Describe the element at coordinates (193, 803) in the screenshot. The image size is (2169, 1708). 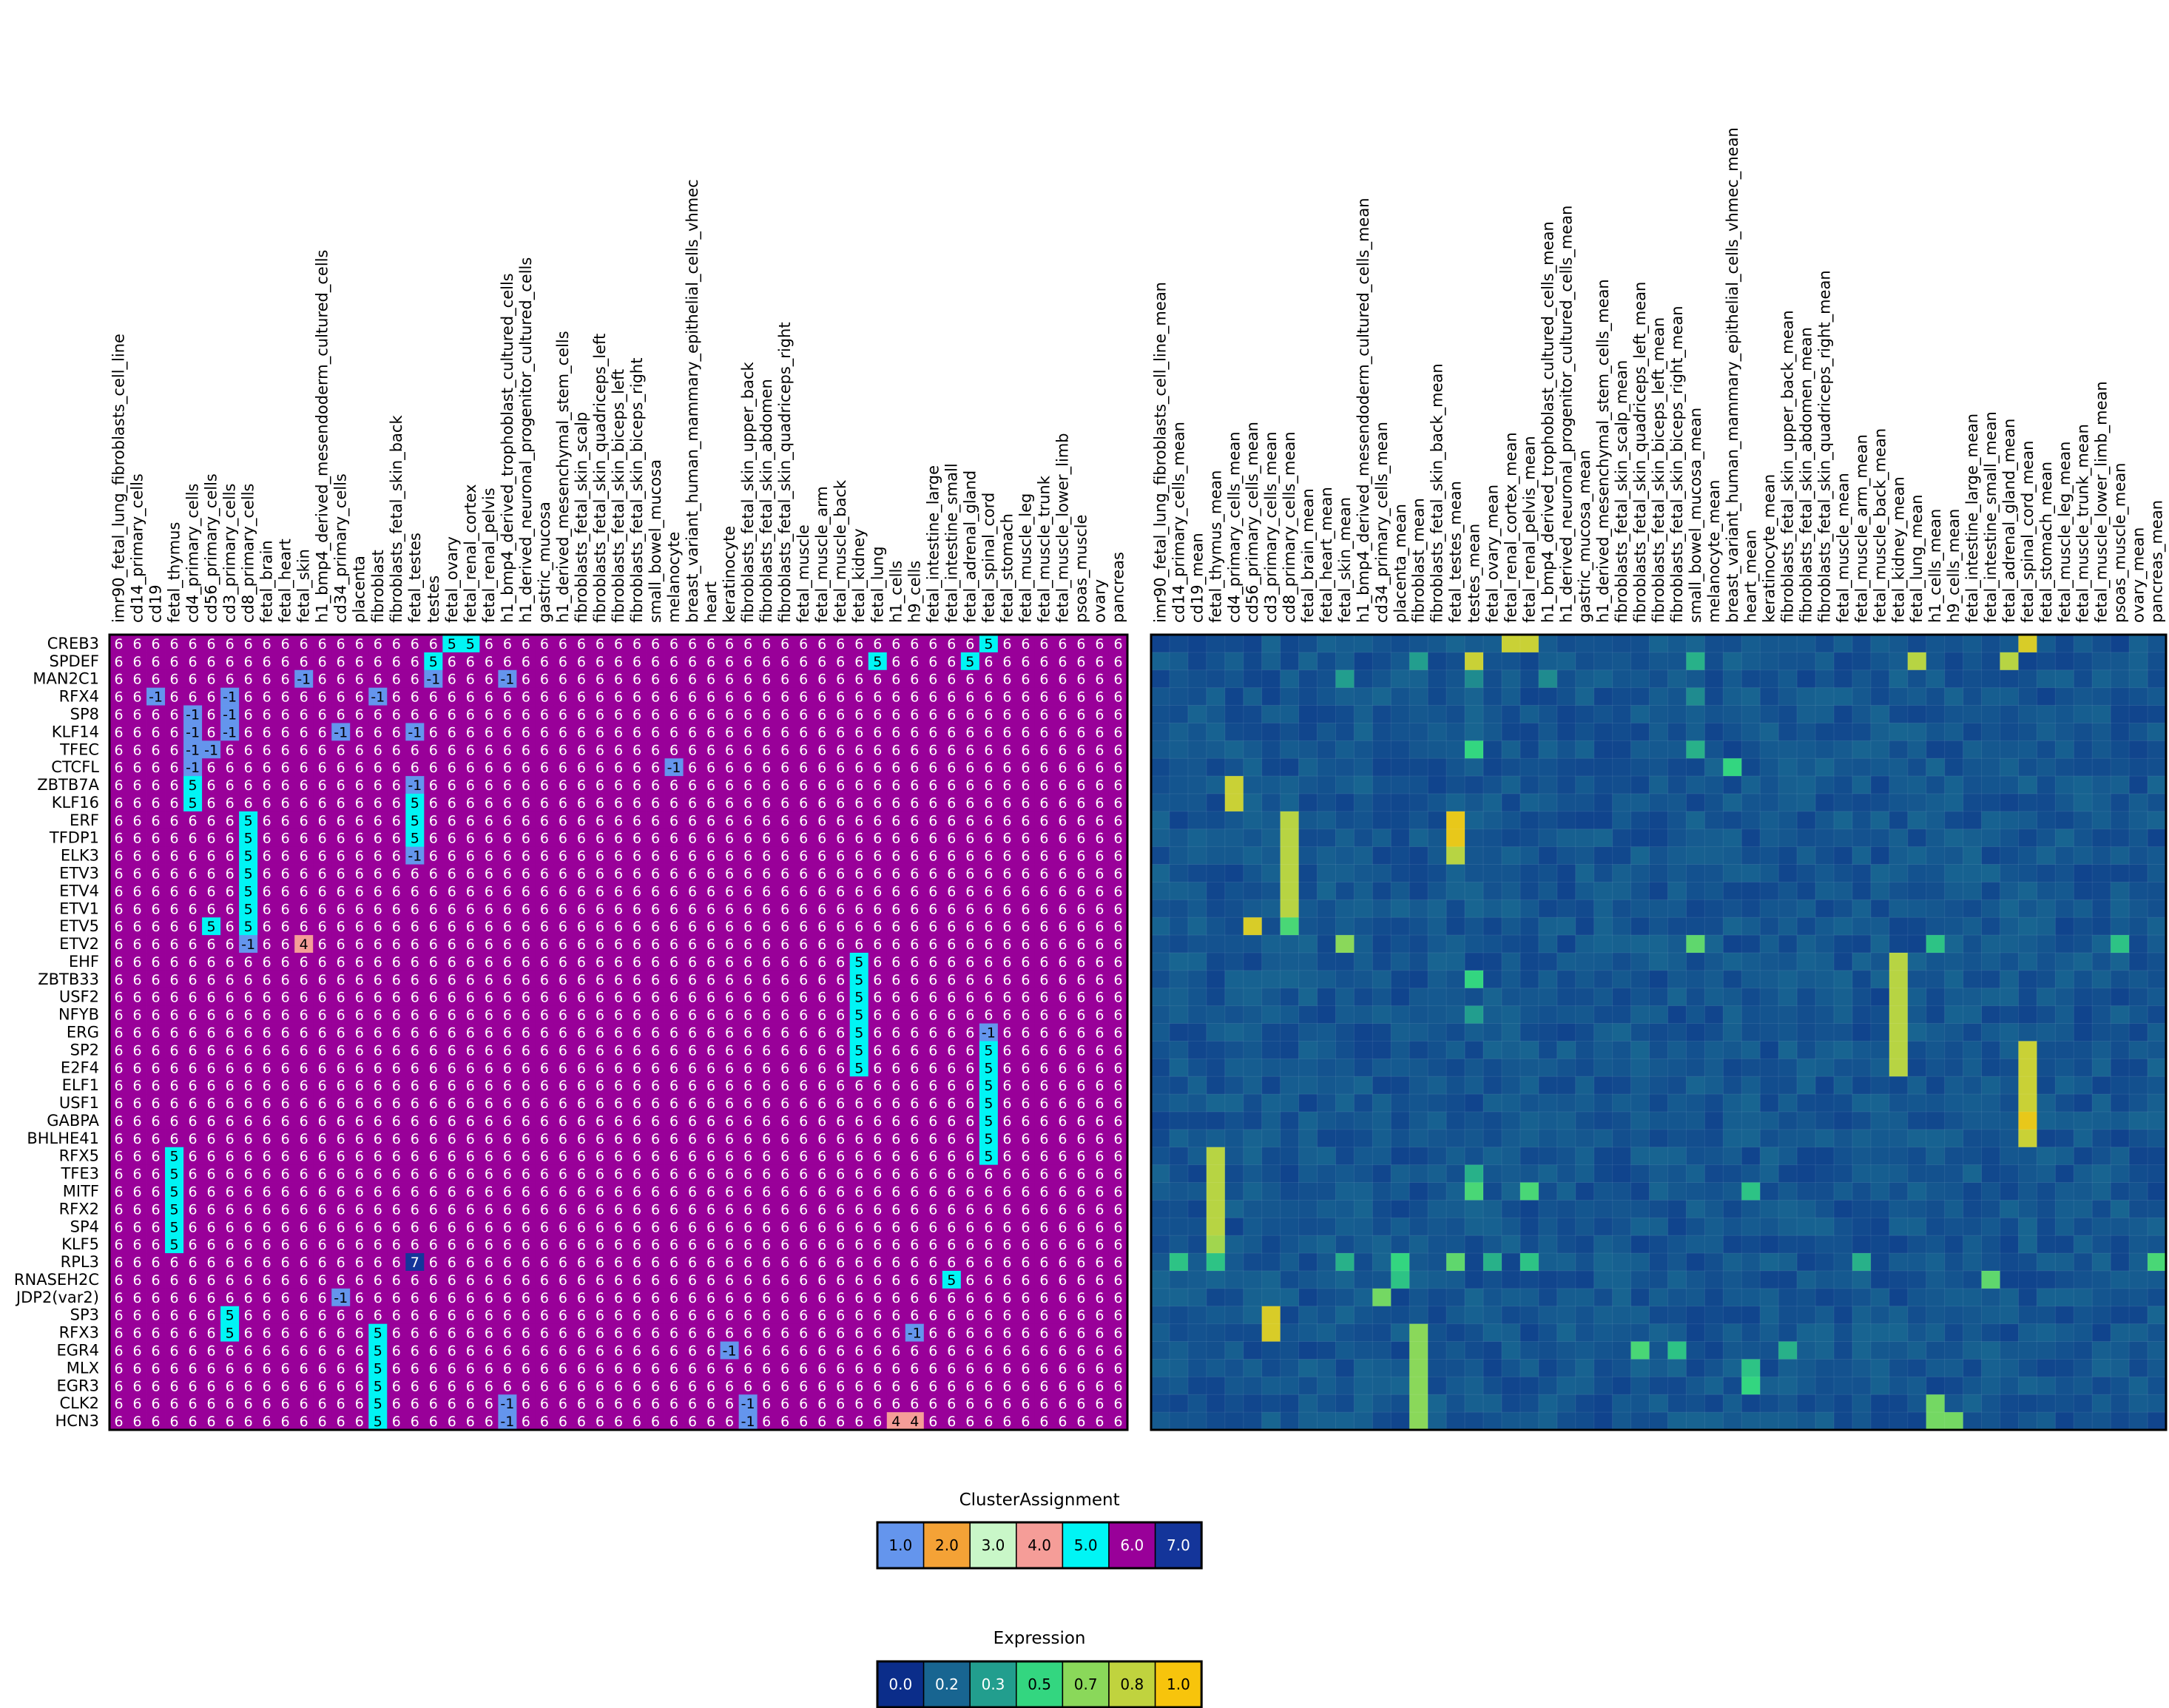
I see `cluster-cell-value: 5` at that location.